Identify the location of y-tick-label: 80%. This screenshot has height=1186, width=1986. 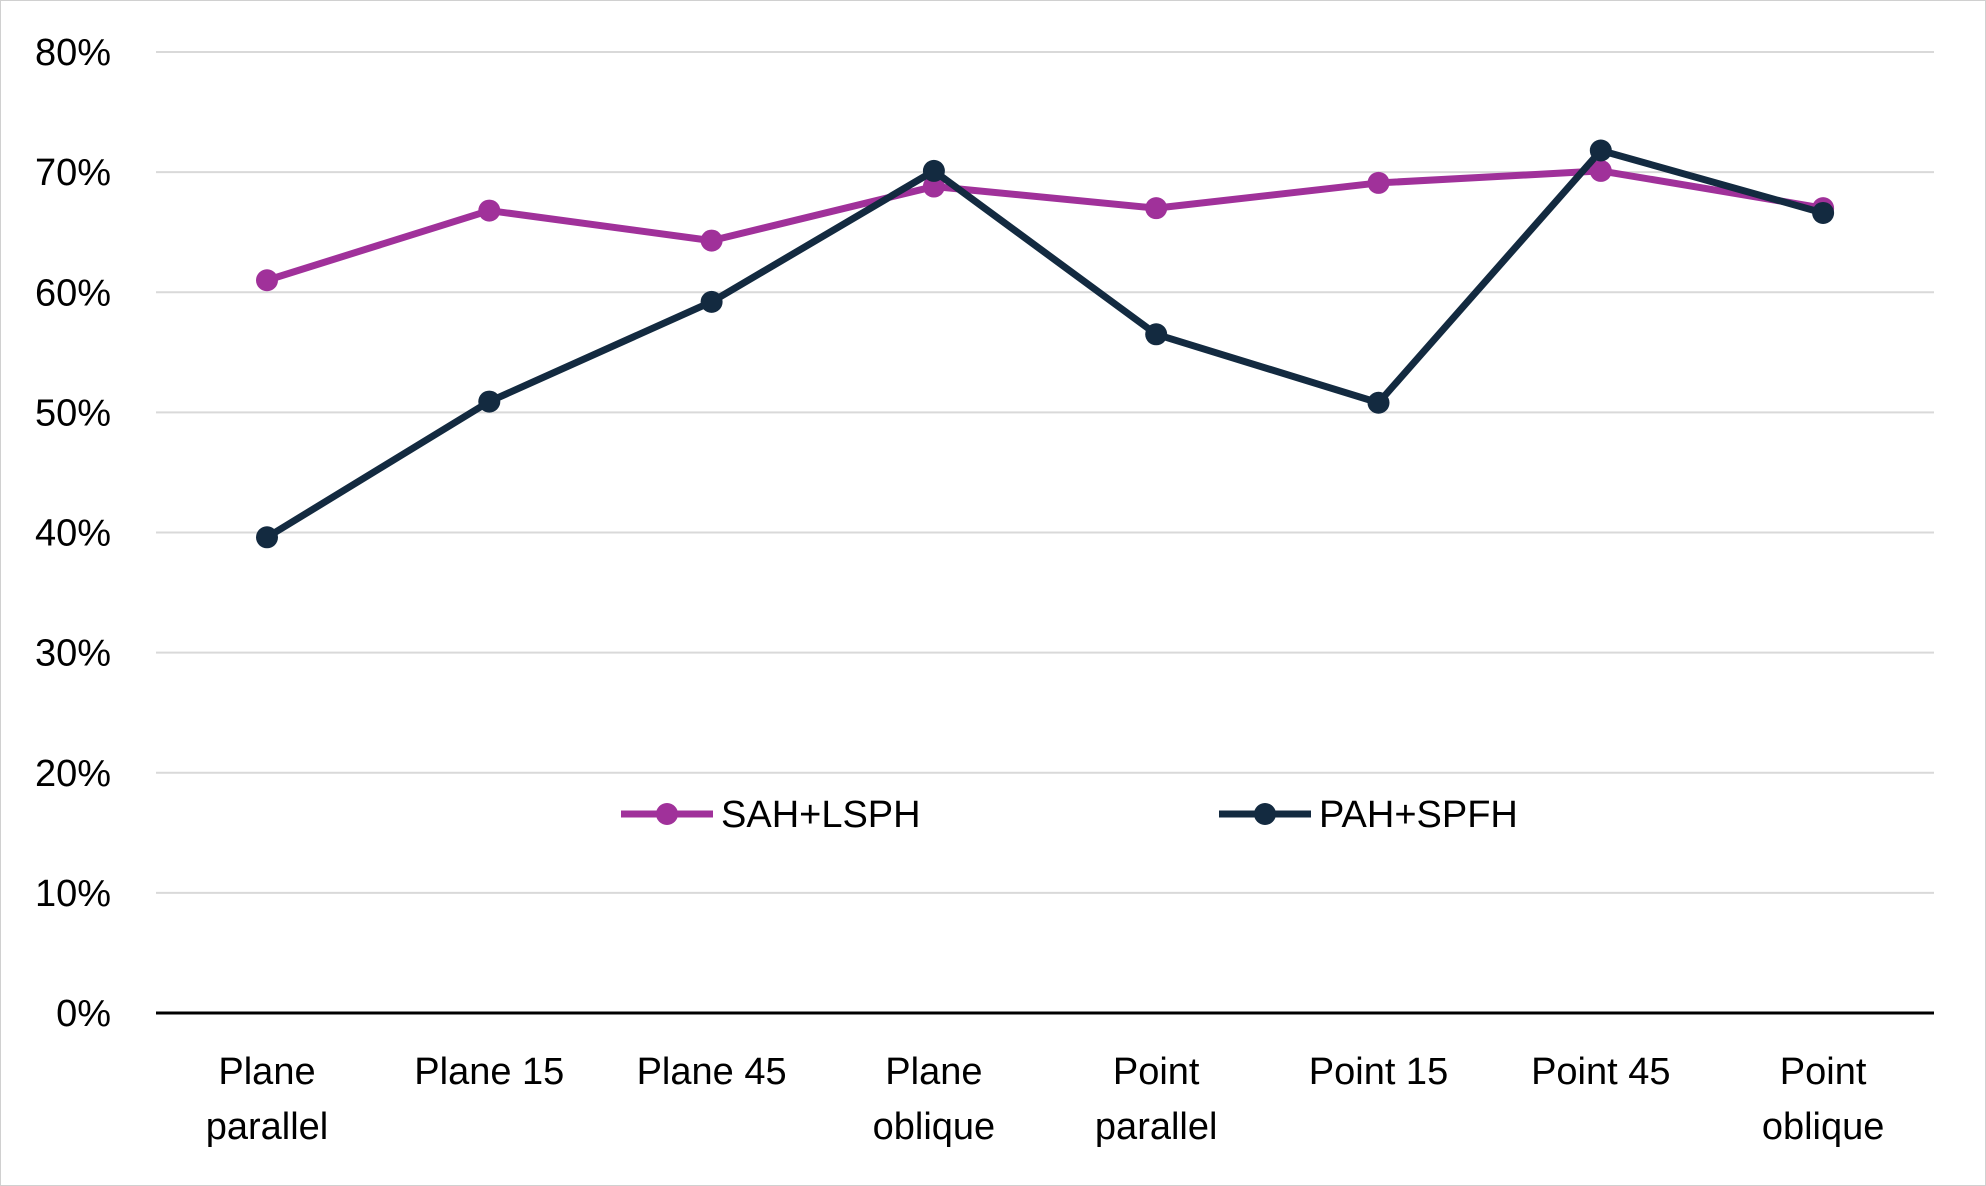
(73, 53).